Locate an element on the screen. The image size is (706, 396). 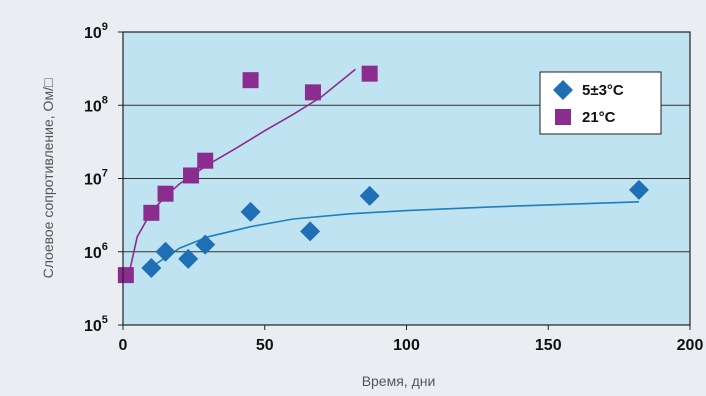
y-tick-label: 10⁶ is located at coordinates (96, 251).